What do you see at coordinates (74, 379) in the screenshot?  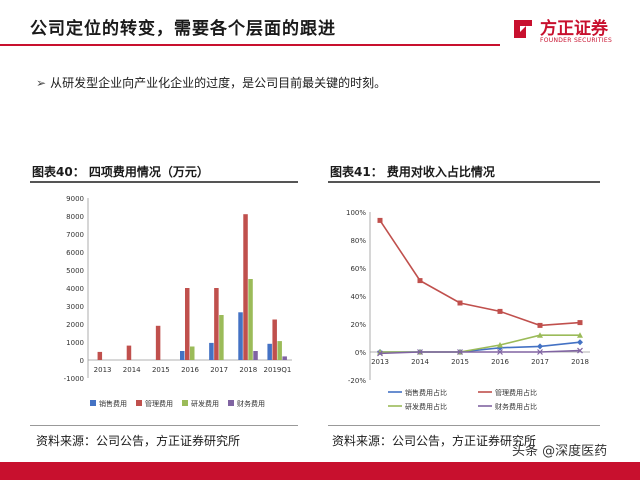 I see `y-tick-label: -1000` at bounding box center [74, 379].